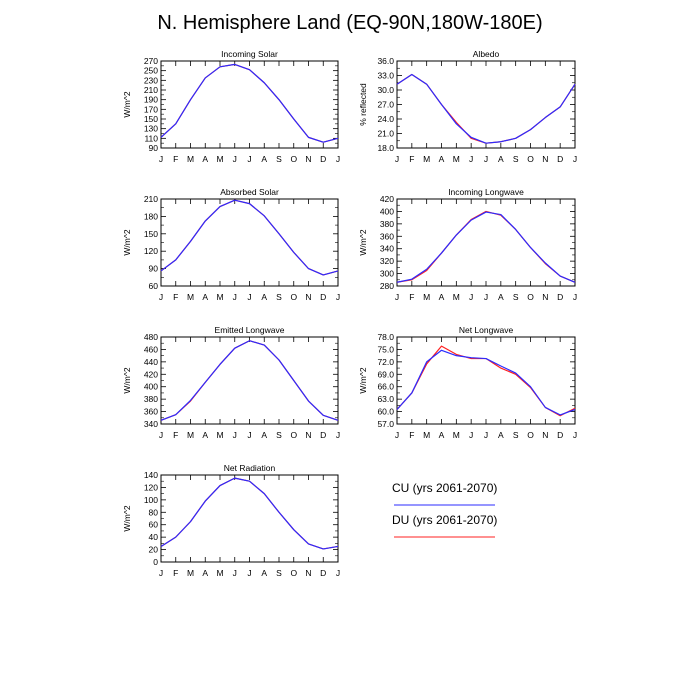  I want to click on y-tick-label: 69.0, so click(385, 374).